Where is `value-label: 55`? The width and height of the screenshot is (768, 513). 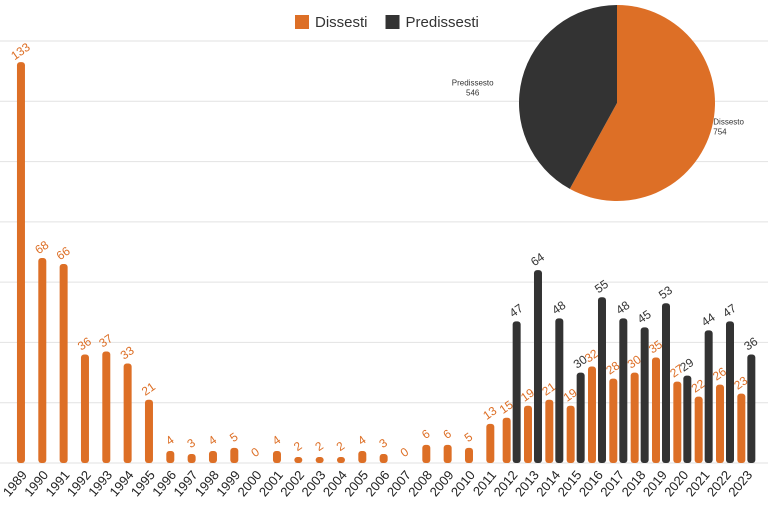 value-label: 55 is located at coordinates (601, 286).